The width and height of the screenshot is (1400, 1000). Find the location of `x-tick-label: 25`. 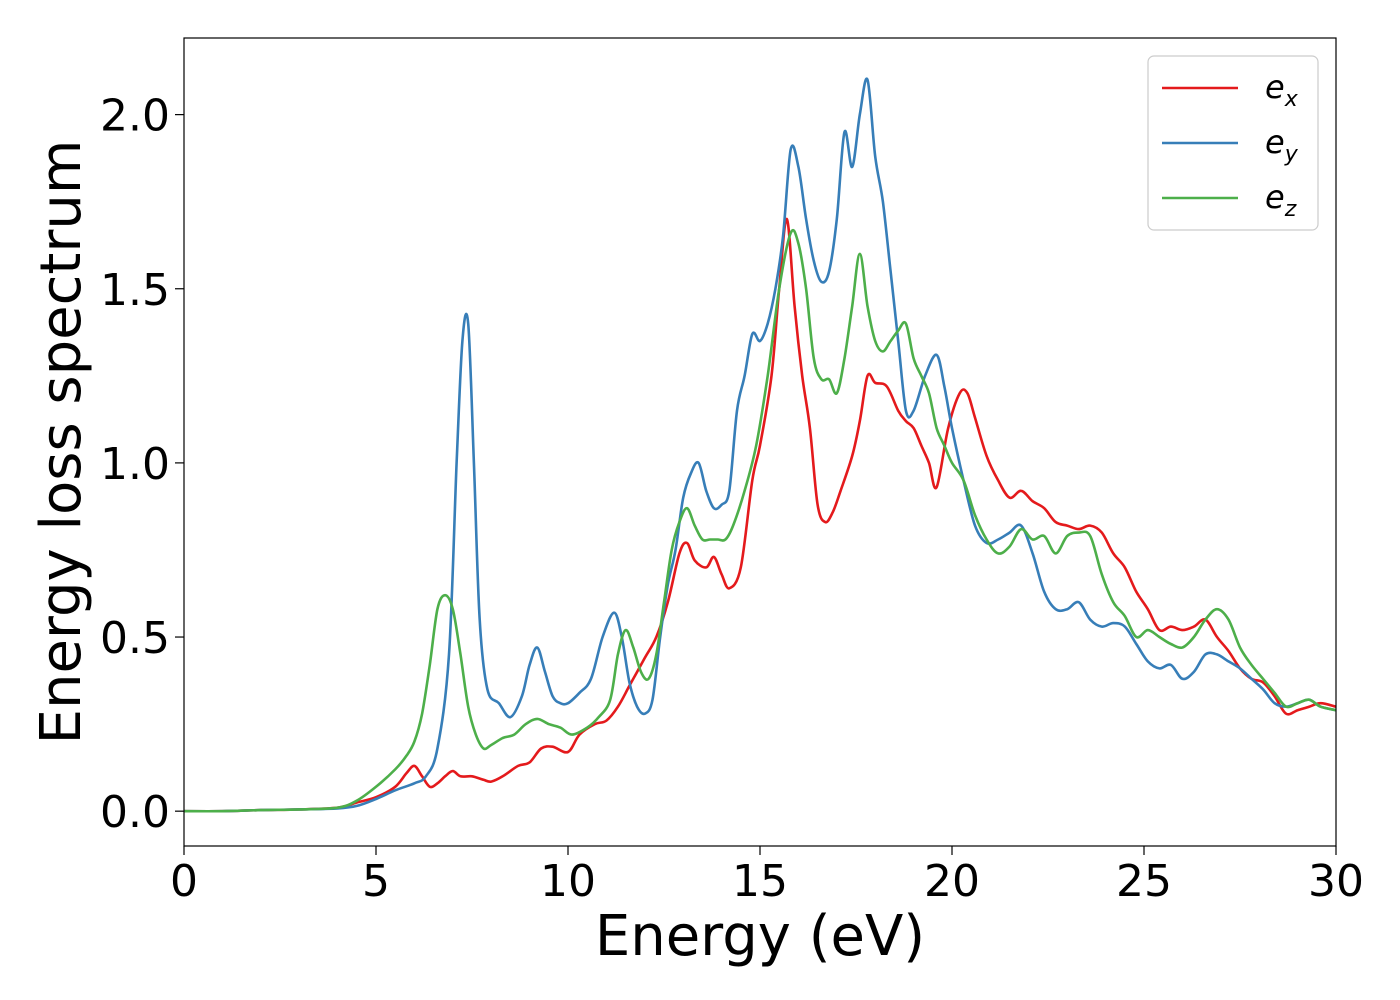

x-tick-label: 25 is located at coordinates (1144, 881).